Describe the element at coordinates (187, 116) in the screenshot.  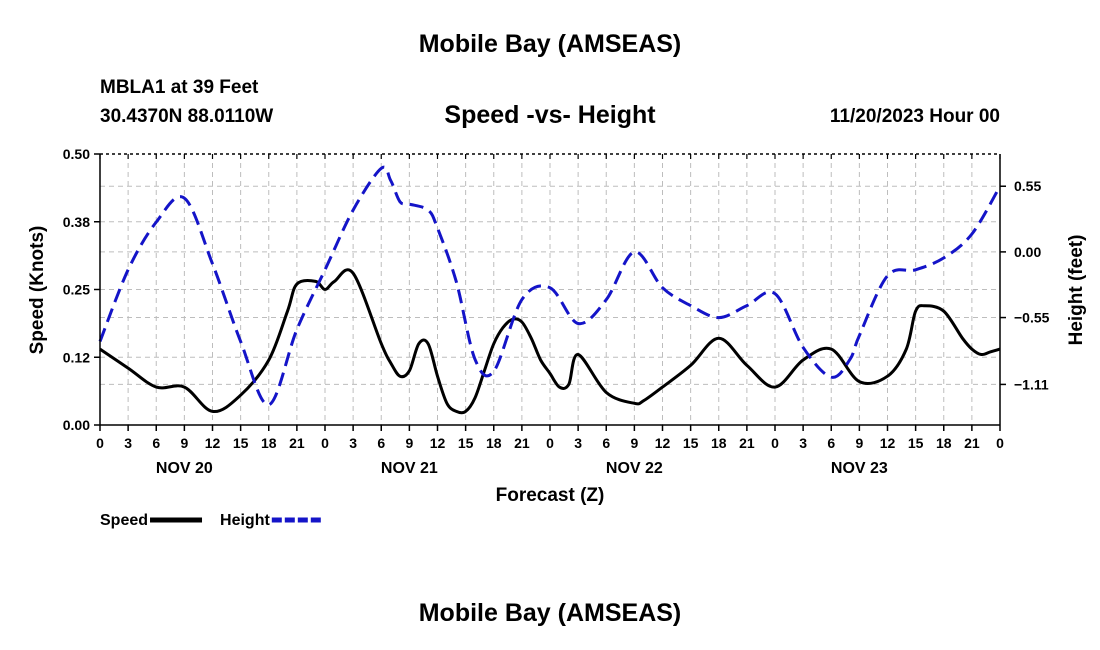
I see `station-coordinates: 30.4370N 88.0110W` at that location.